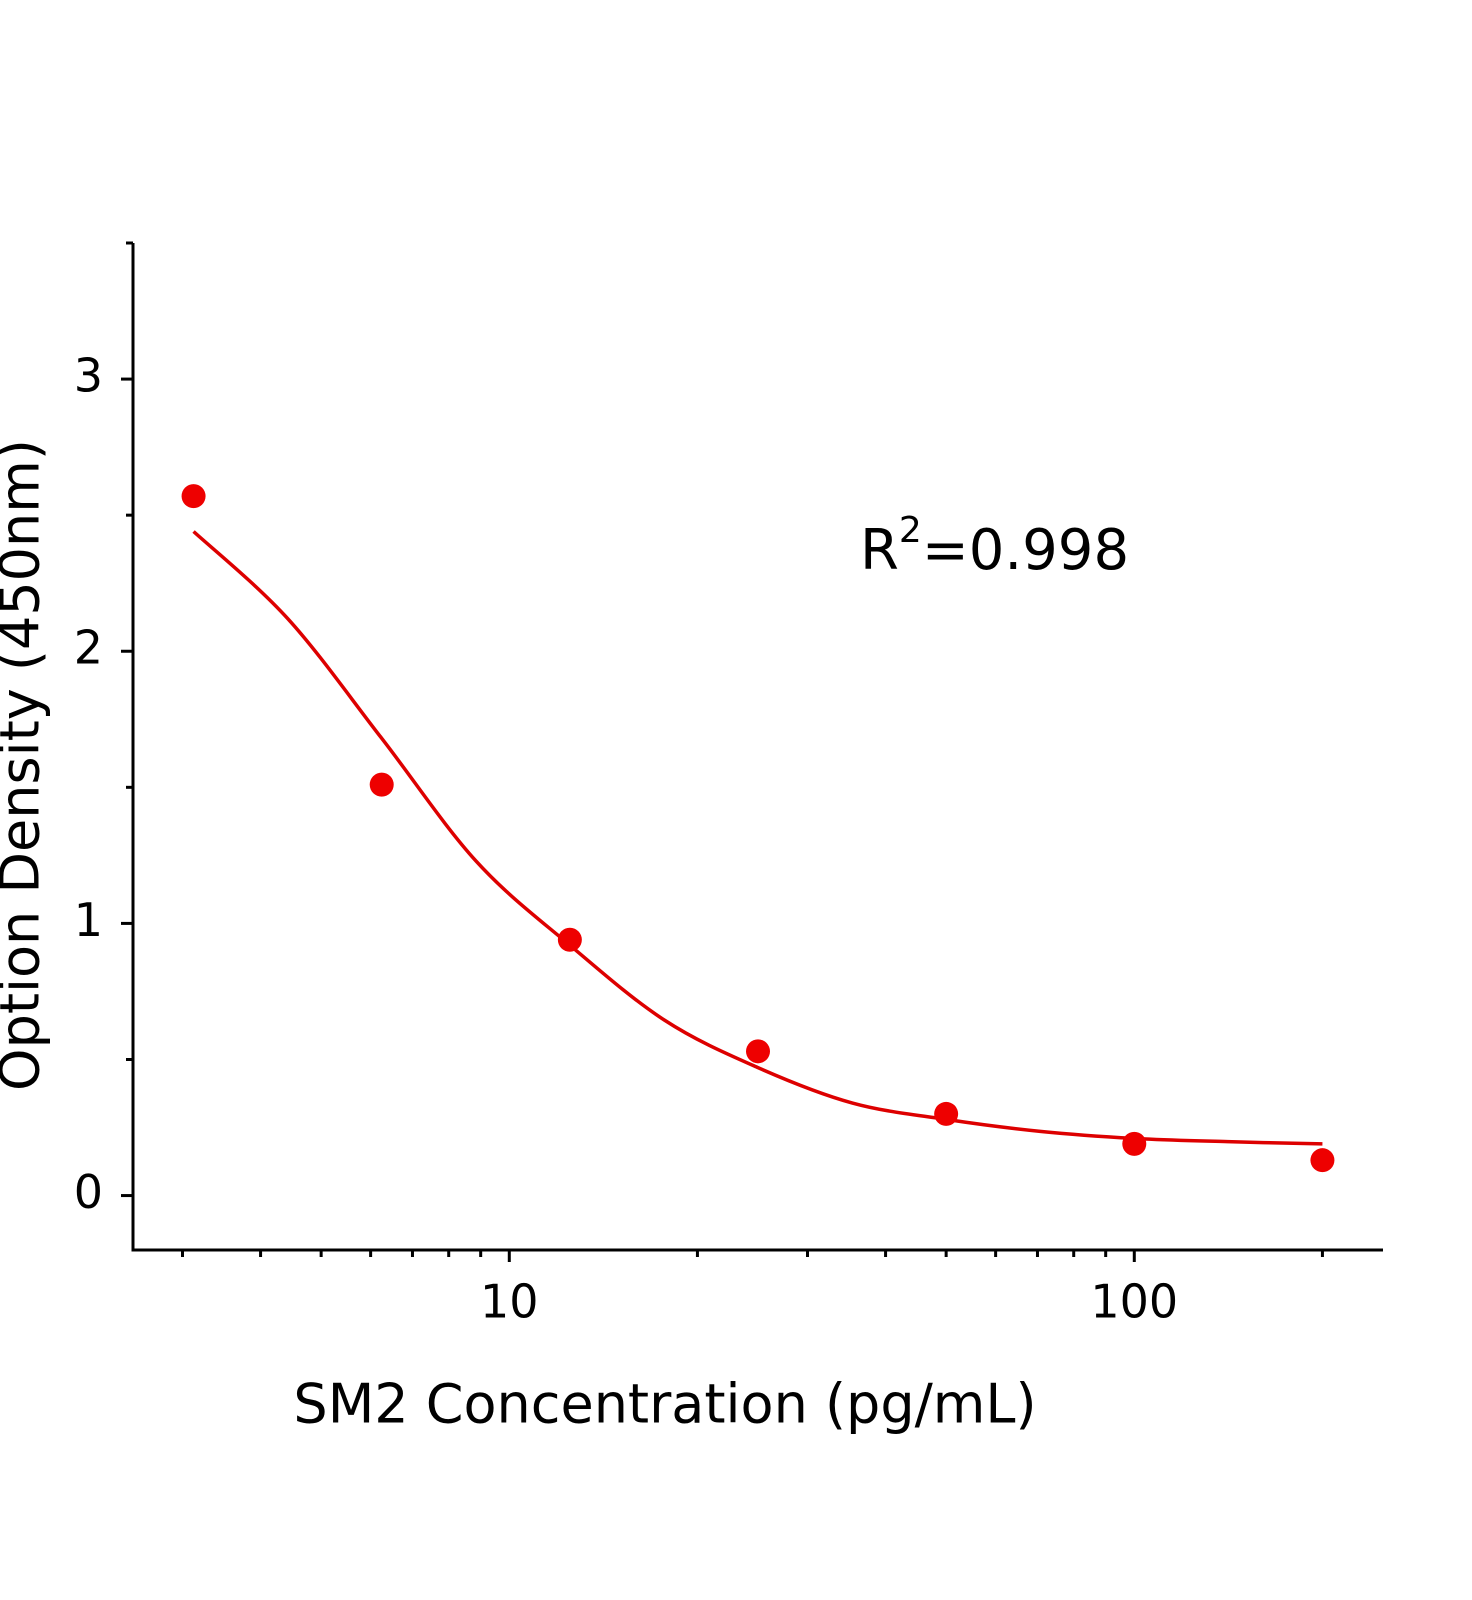  I want to click on y-tick-label: 2, so click(88, 648).